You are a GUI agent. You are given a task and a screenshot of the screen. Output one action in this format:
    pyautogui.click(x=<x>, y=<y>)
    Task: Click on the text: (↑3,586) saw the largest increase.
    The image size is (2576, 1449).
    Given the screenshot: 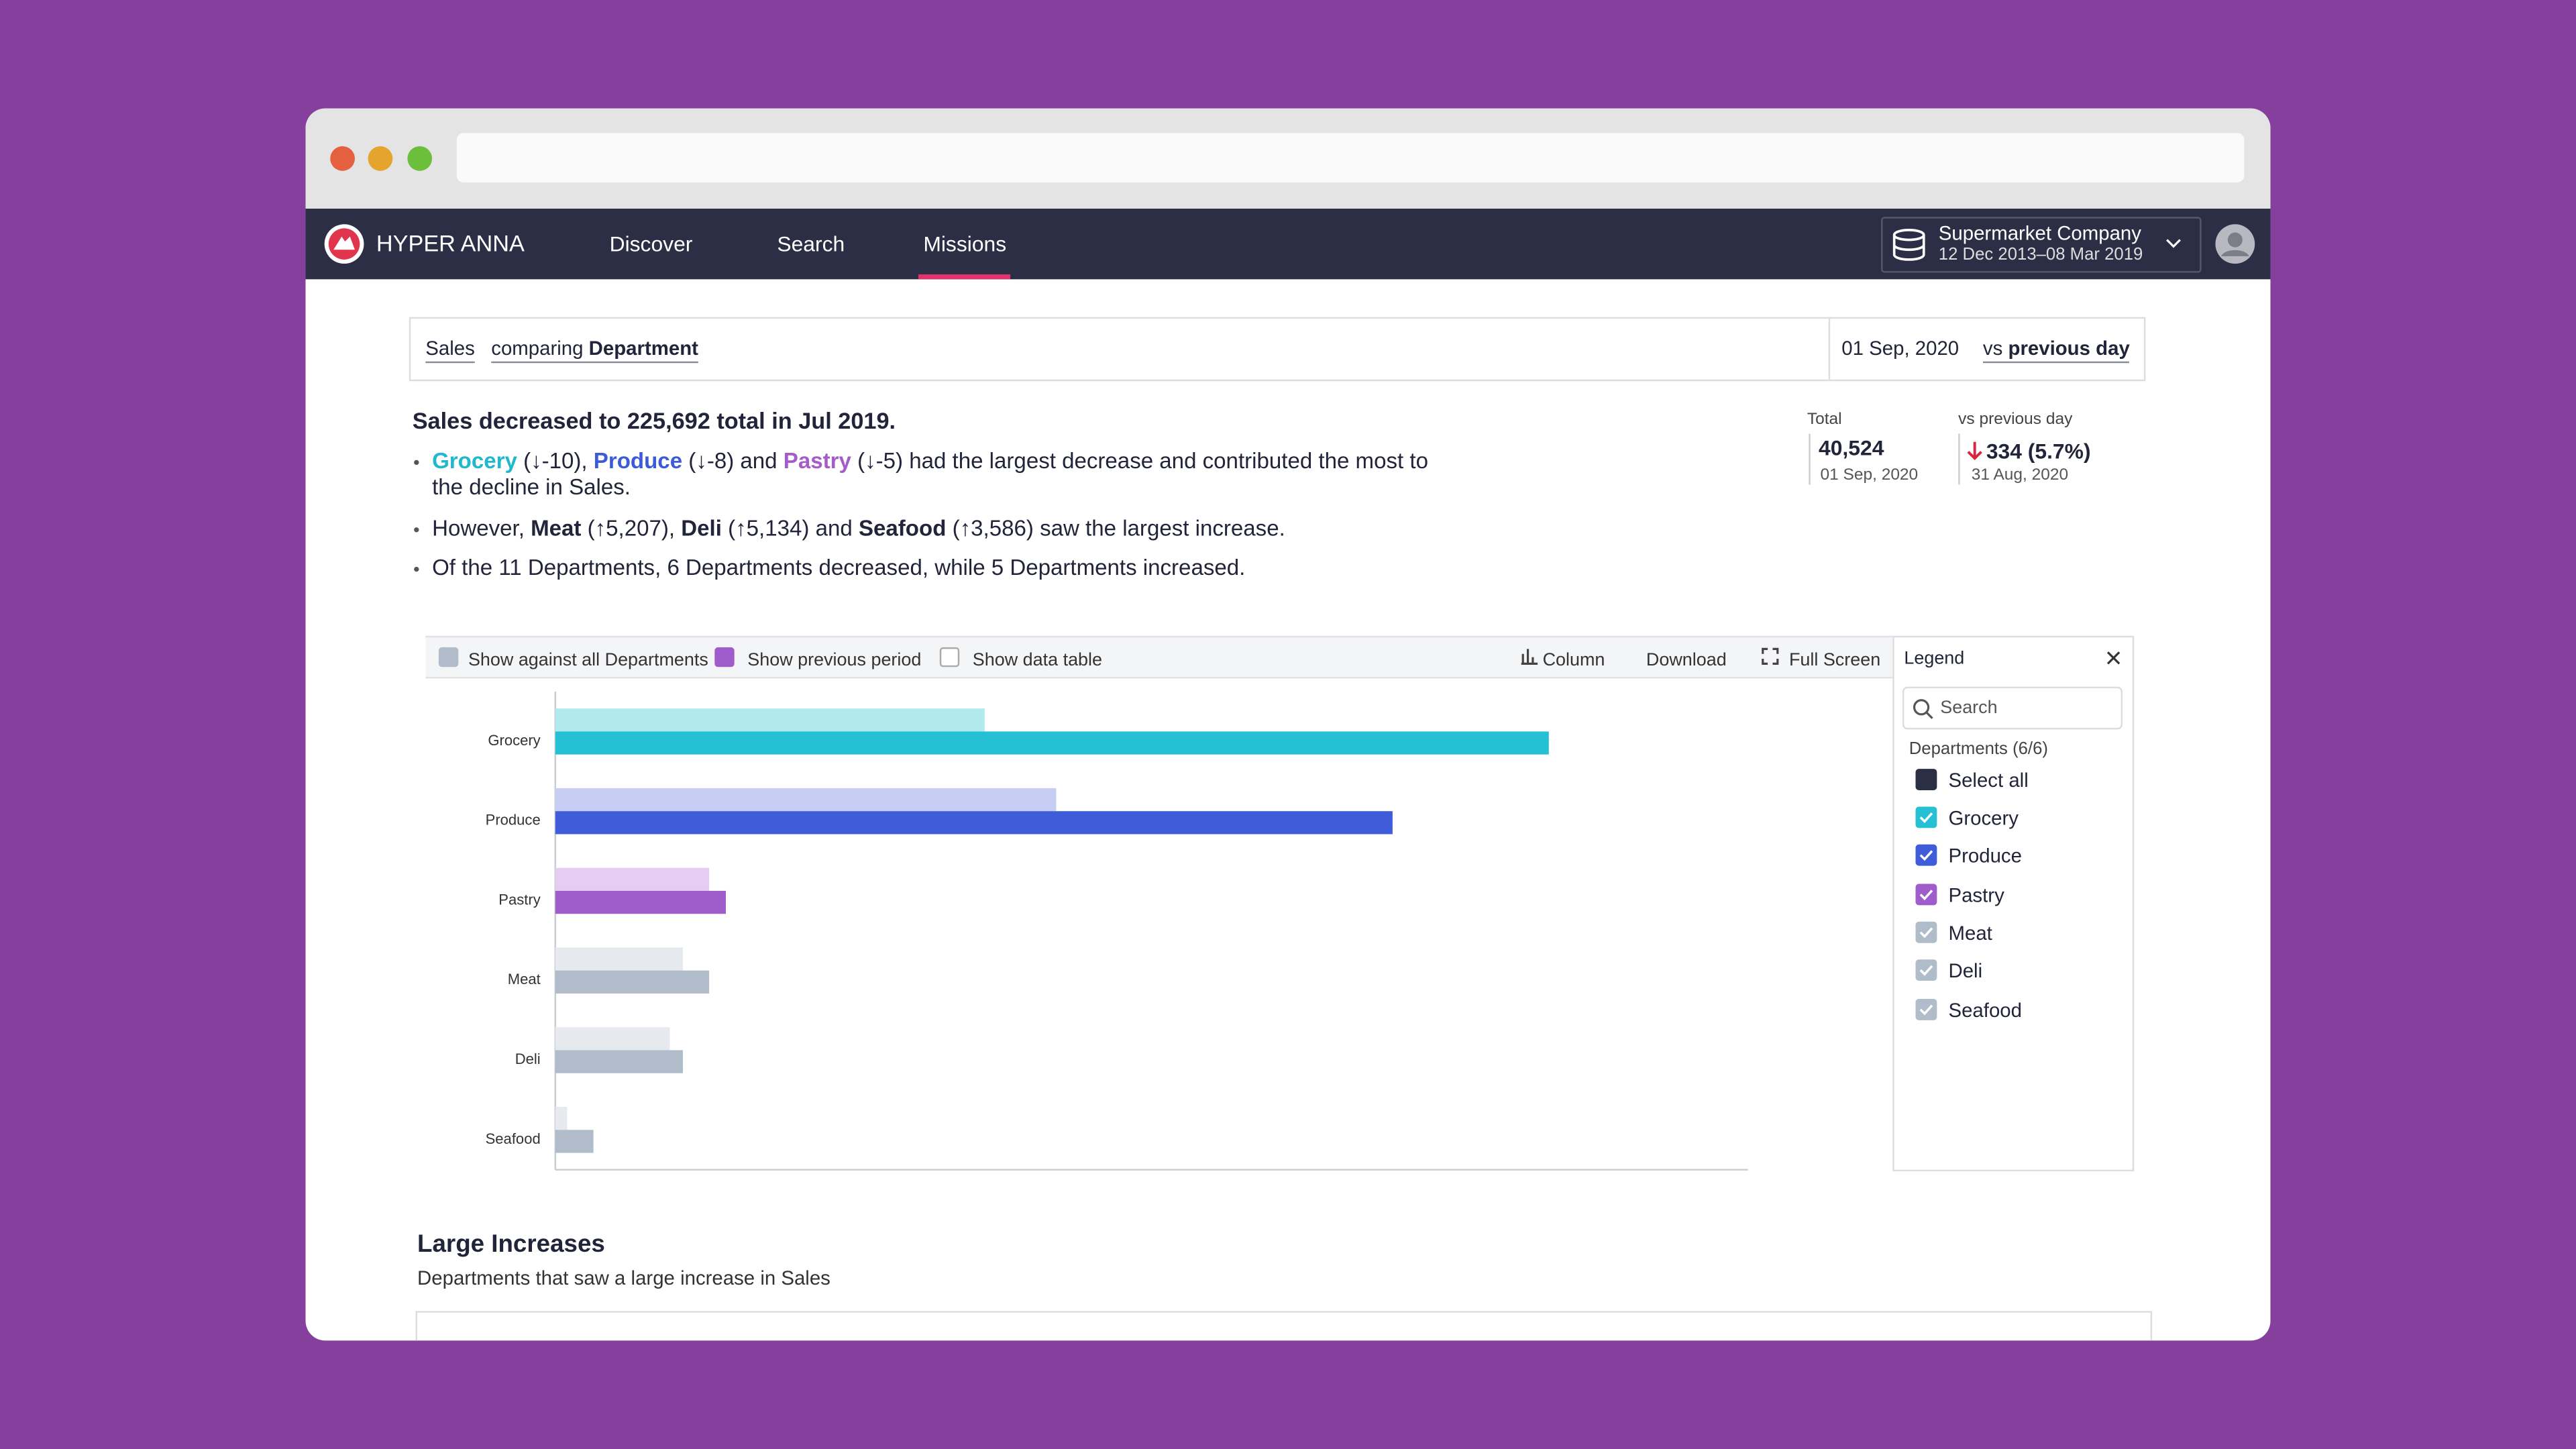 What is the action you would take?
    pyautogui.click(x=1115, y=528)
    